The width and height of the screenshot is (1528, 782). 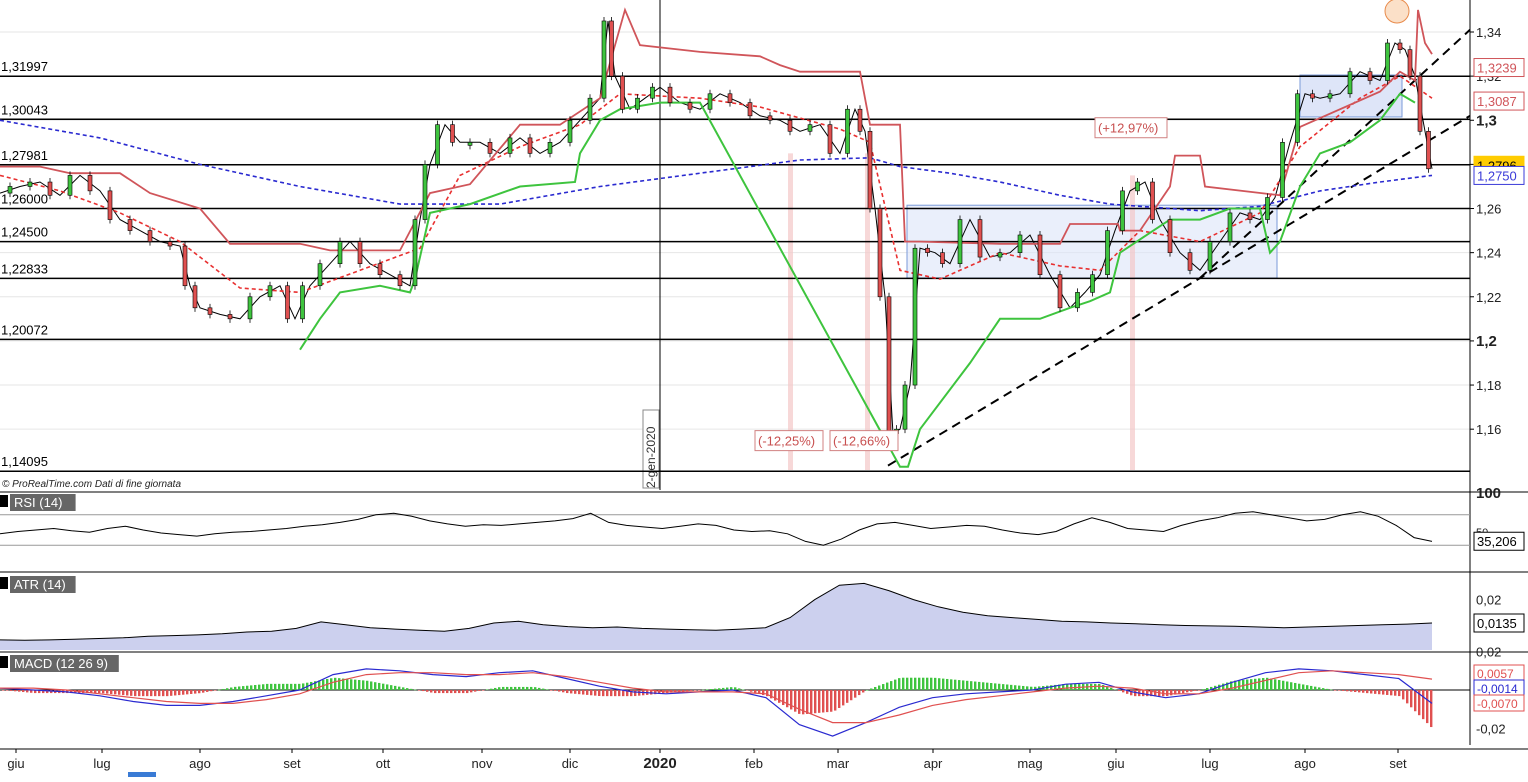 What do you see at coordinates (61, 663) in the screenshot?
I see `pane-macd-title: MACD (12 26 9)` at bounding box center [61, 663].